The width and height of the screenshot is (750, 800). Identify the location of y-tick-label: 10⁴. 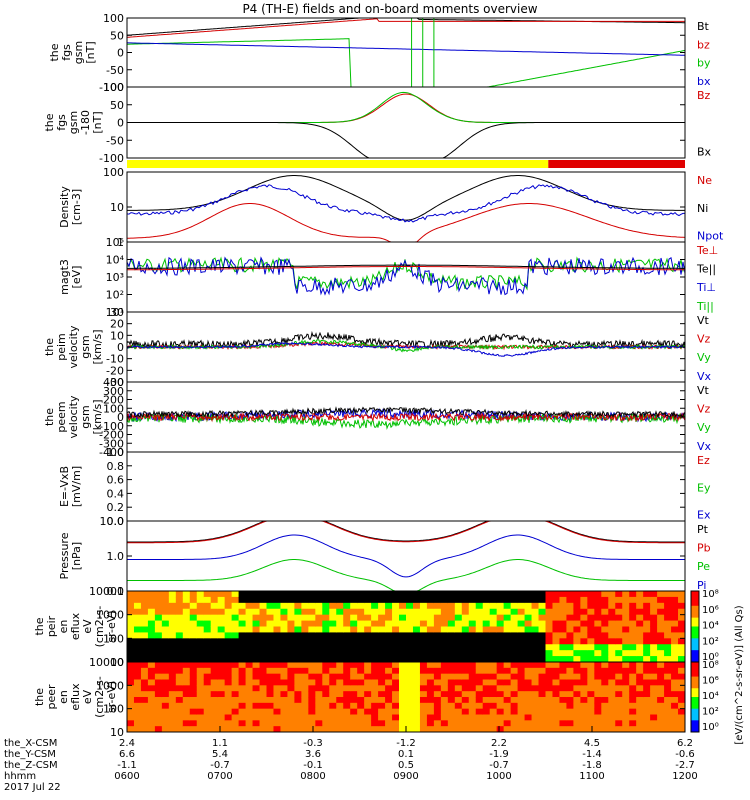
(115, 260).